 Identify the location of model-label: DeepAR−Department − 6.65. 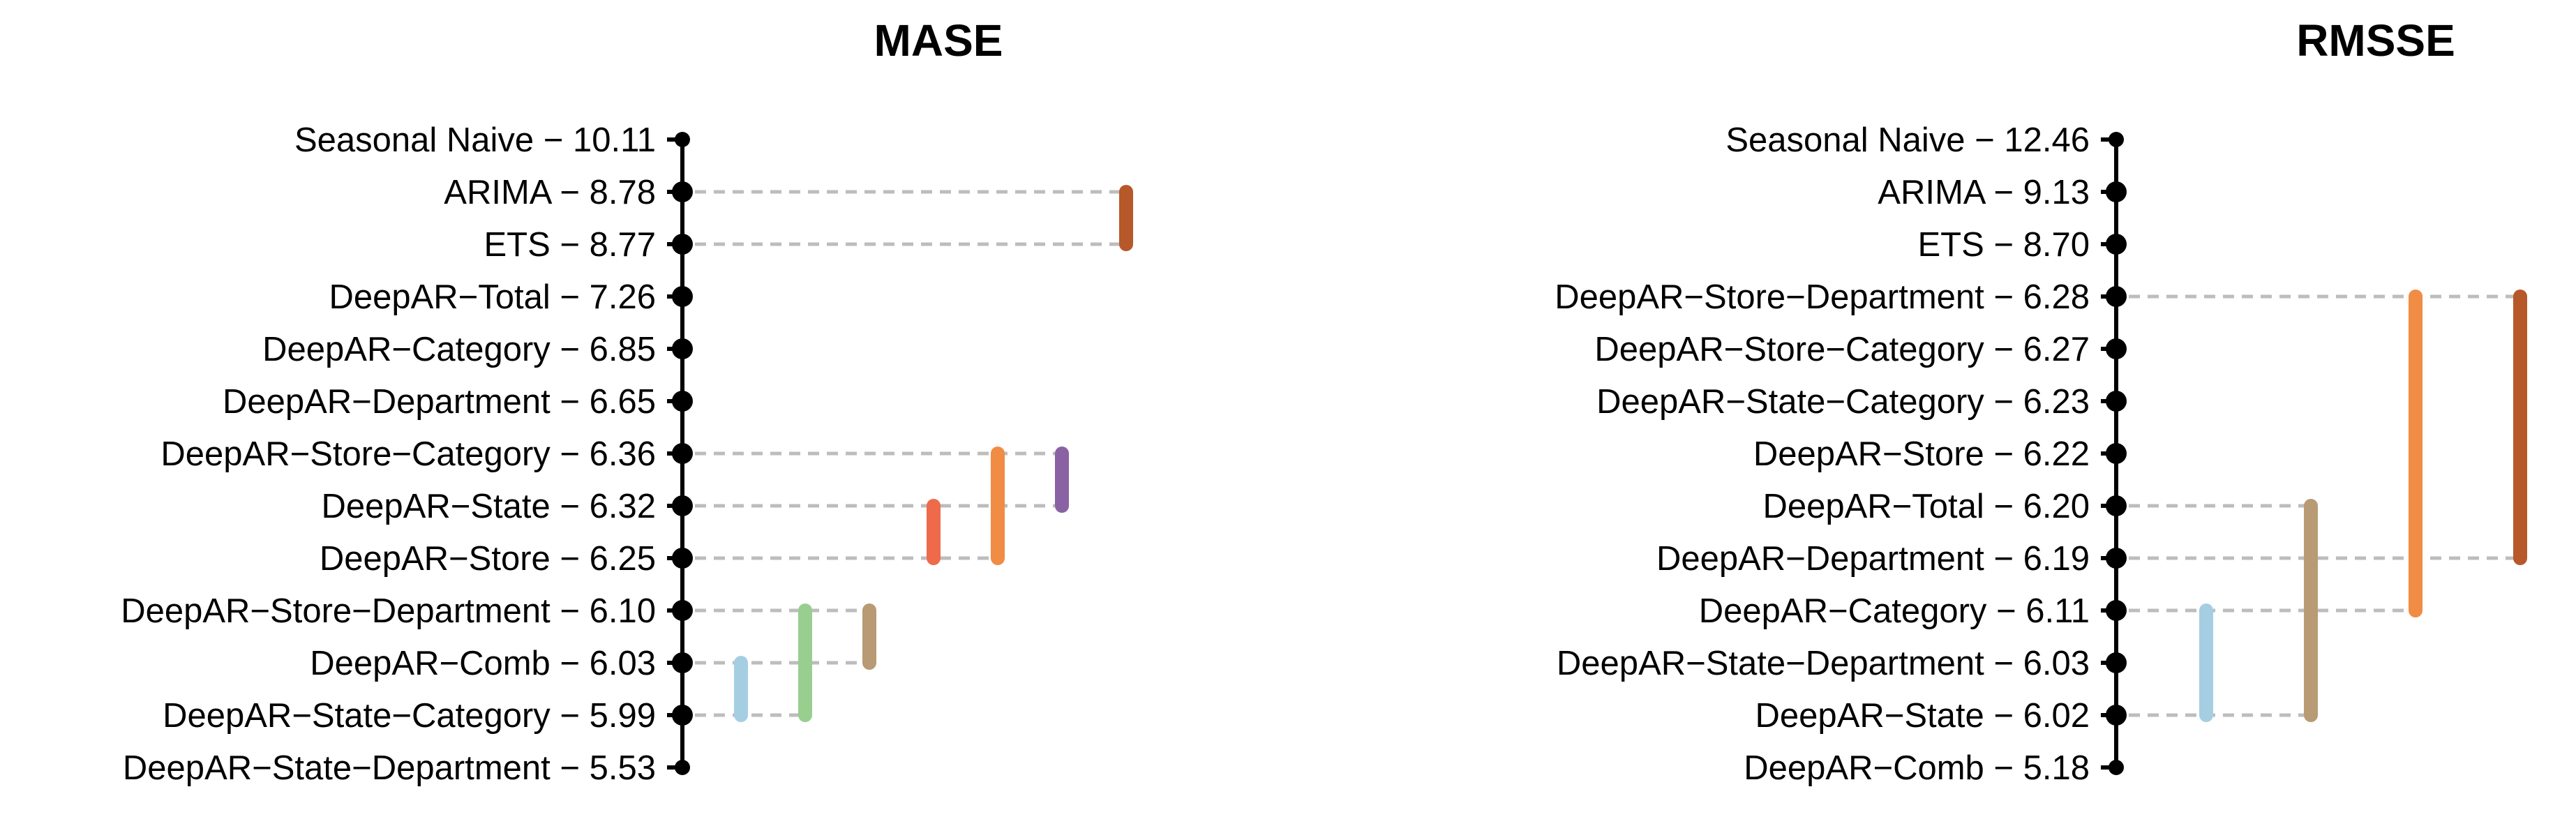
(439, 402).